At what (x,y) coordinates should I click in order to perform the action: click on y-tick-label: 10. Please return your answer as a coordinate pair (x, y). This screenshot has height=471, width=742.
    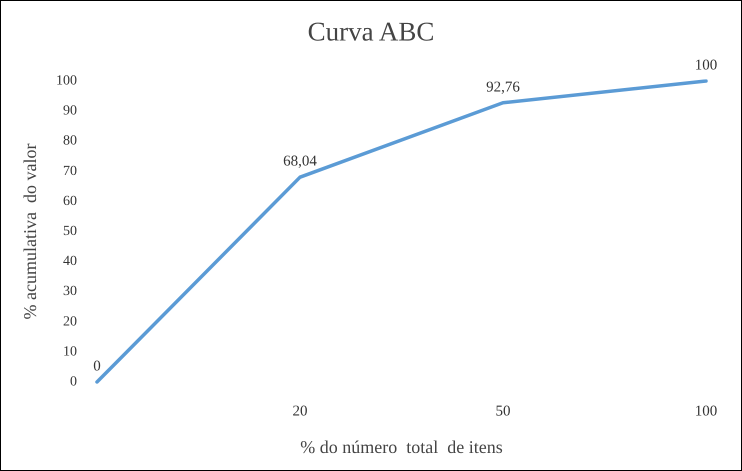
    Looking at the image, I should click on (70, 352).